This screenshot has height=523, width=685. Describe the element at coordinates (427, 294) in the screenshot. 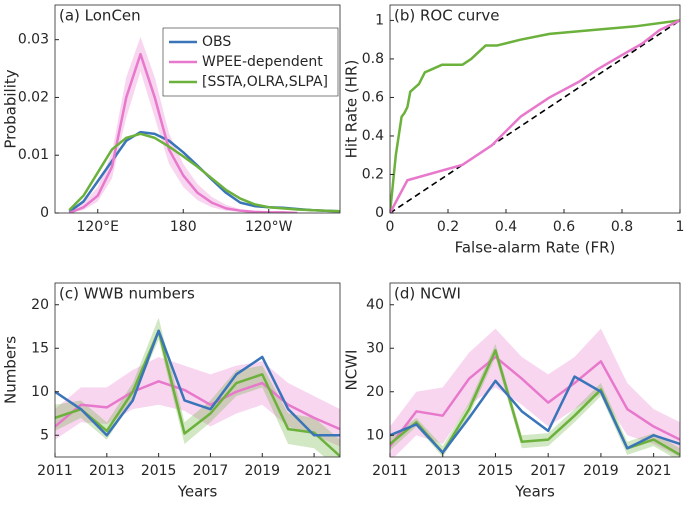

I see `panel-title: (d) NCWI` at that location.